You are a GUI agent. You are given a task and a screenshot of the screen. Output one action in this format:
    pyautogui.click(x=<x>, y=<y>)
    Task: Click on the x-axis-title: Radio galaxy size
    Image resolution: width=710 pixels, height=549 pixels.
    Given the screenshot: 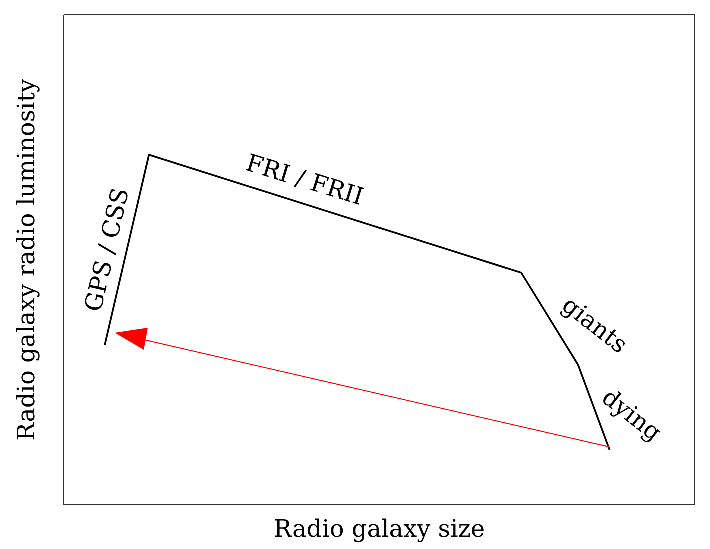 What is the action you would take?
    pyautogui.click(x=380, y=529)
    